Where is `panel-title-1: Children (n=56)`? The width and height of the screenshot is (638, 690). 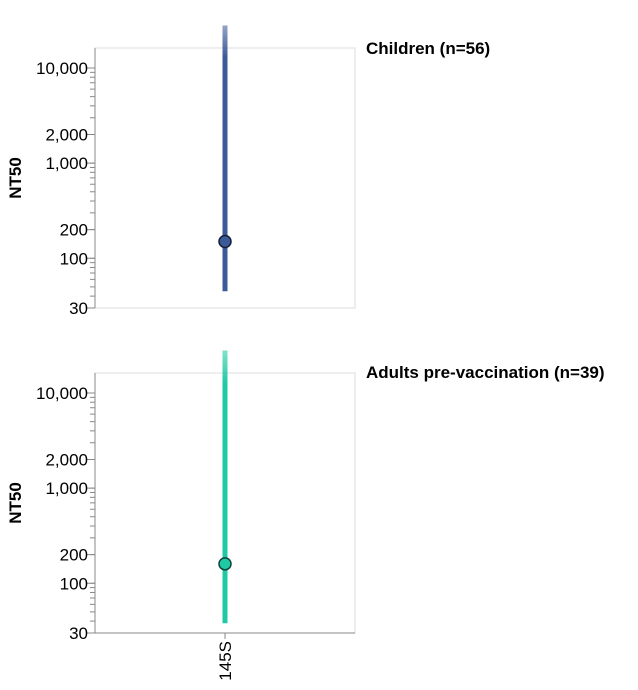
panel-title-1: Children (n=56) is located at coordinates (428, 48).